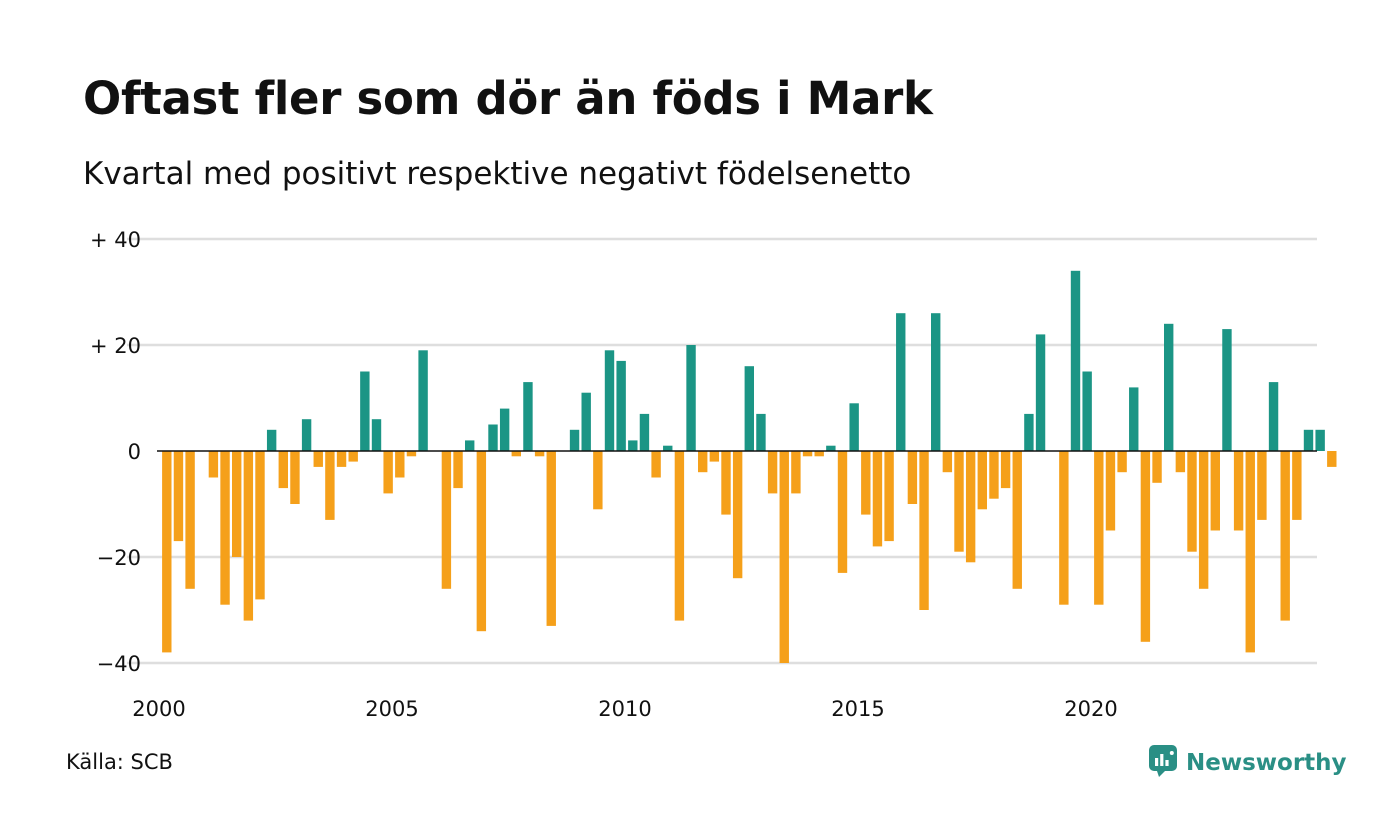  Describe the element at coordinates (970, 507) in the screenshot. I see `bar-2017-Q2` at that location.